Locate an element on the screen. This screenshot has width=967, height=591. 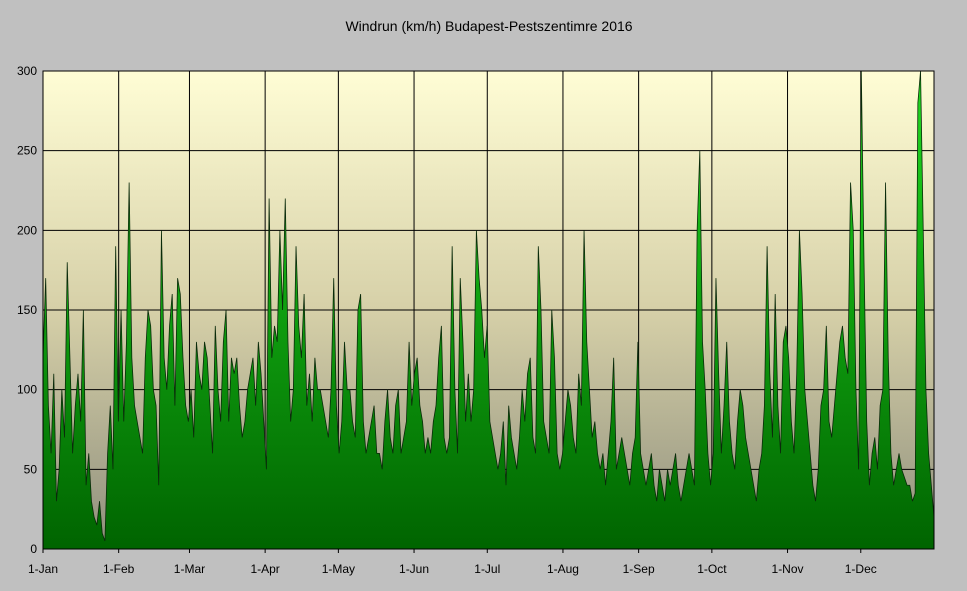
y-axis-tick-labels: 0 50 100 150 200 250 300 is located at coordinates (27, 310).